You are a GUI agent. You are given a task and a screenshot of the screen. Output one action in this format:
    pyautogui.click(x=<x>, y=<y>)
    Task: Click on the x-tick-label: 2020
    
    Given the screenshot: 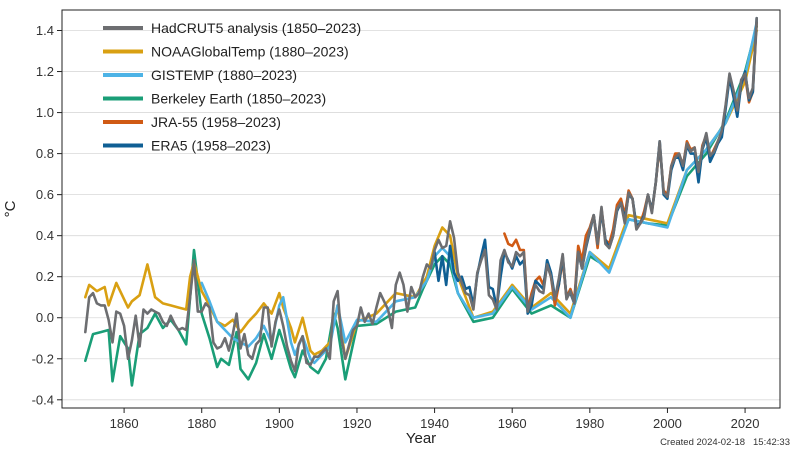 What is the action you would take?
    pyautogui.click(x=745, y=423)
    